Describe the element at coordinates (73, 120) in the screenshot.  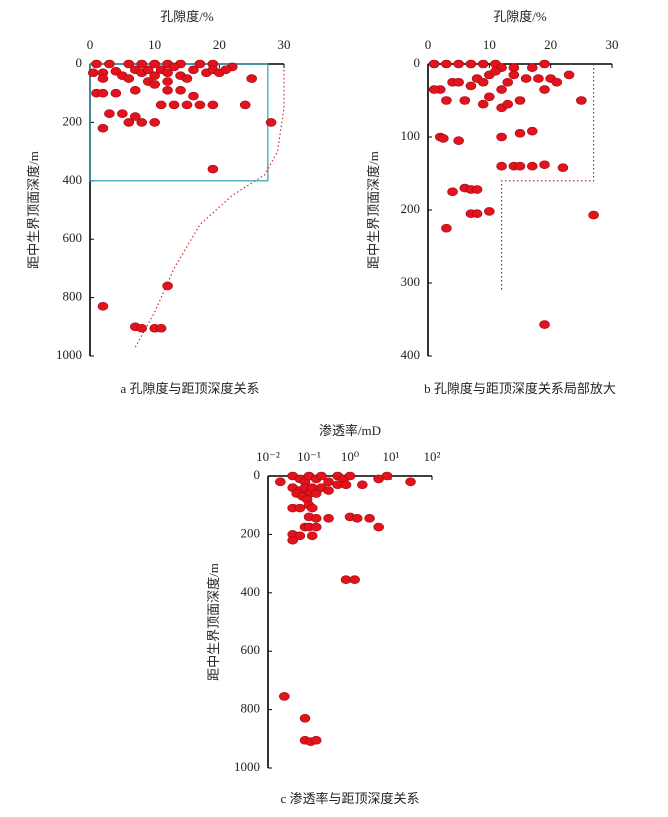
I see `y-tick-label: 200` at that location.